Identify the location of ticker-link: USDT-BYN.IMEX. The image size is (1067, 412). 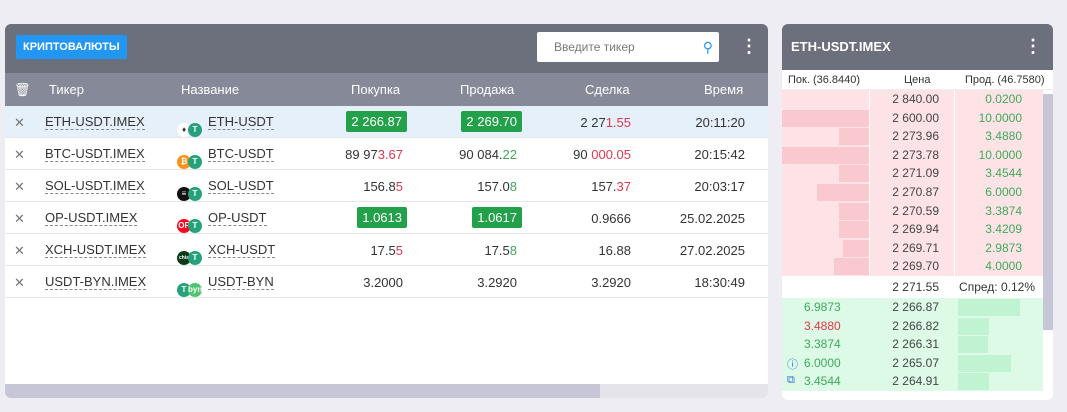
(96, 282).